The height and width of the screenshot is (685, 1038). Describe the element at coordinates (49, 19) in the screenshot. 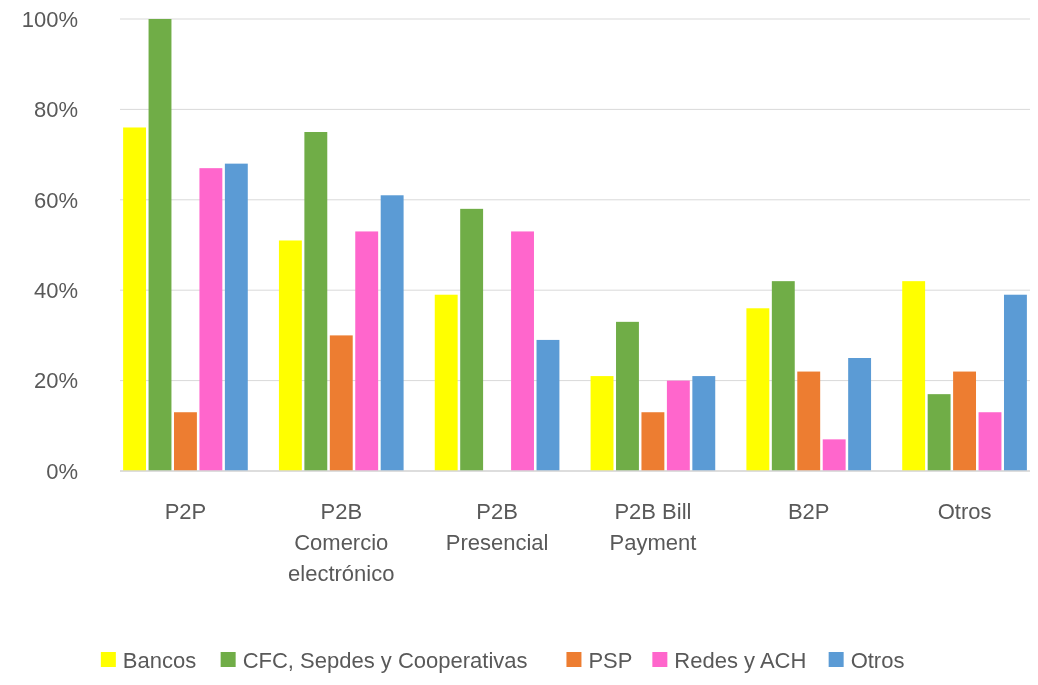

I see `y-tick-label: 100%` at that location.